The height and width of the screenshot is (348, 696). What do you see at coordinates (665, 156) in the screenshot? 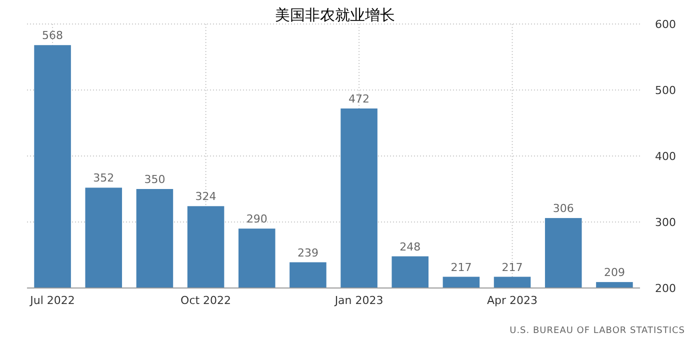
I see `y-tick-label: 400` at bounding box center [665, 156].